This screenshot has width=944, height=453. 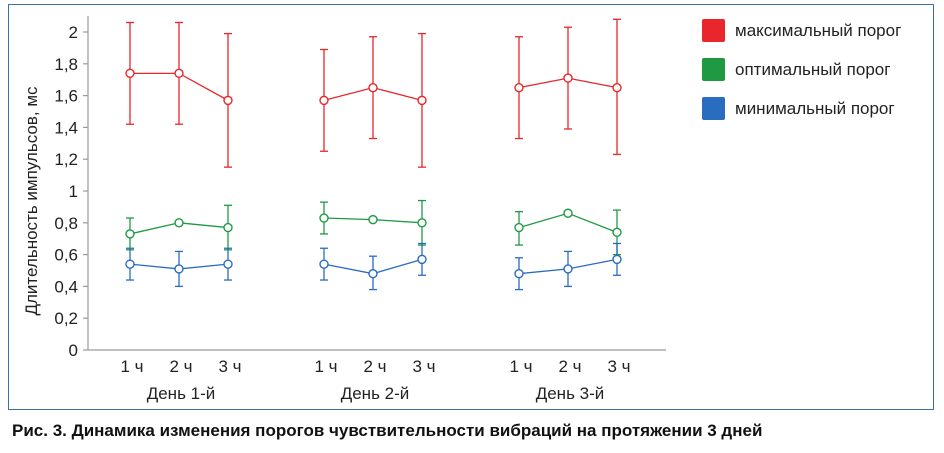 I want to click on y-tick-label: 0,4, so click(x=66, y=286).